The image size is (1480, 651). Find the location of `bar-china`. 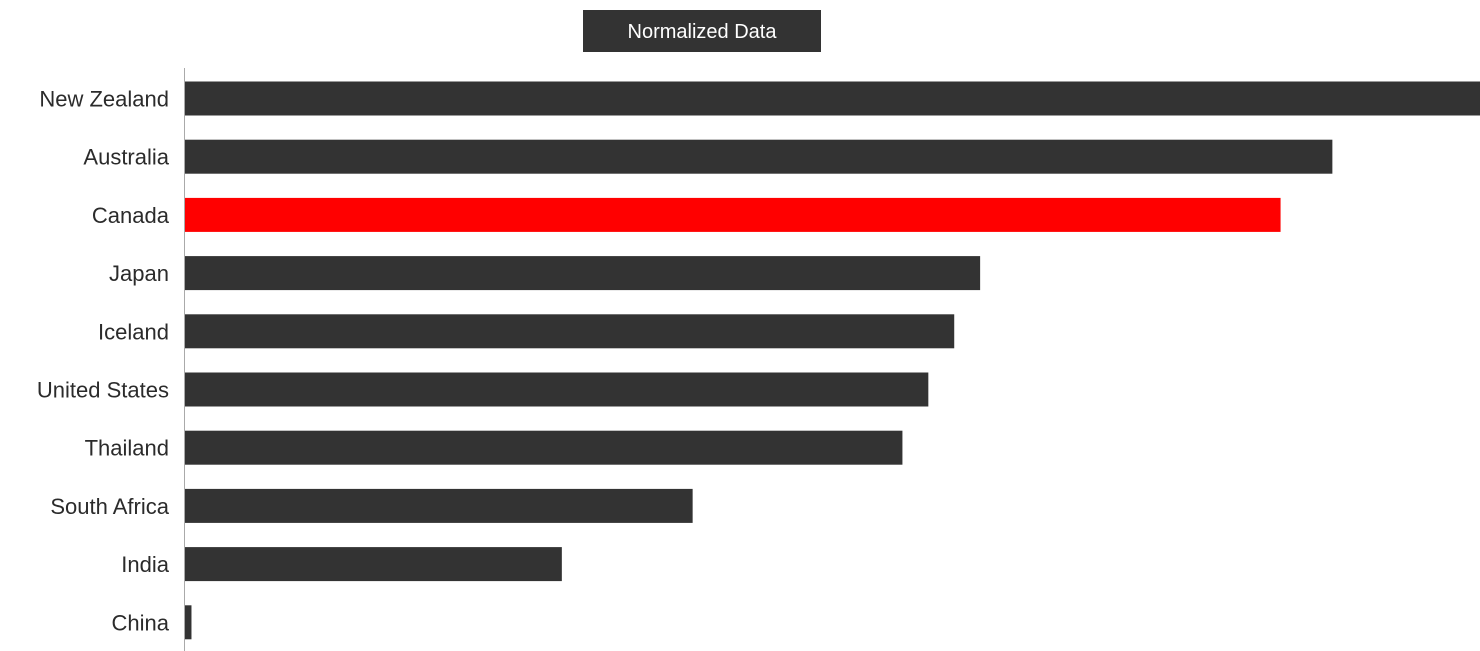

bar-china is located at coordinates (188, 622).